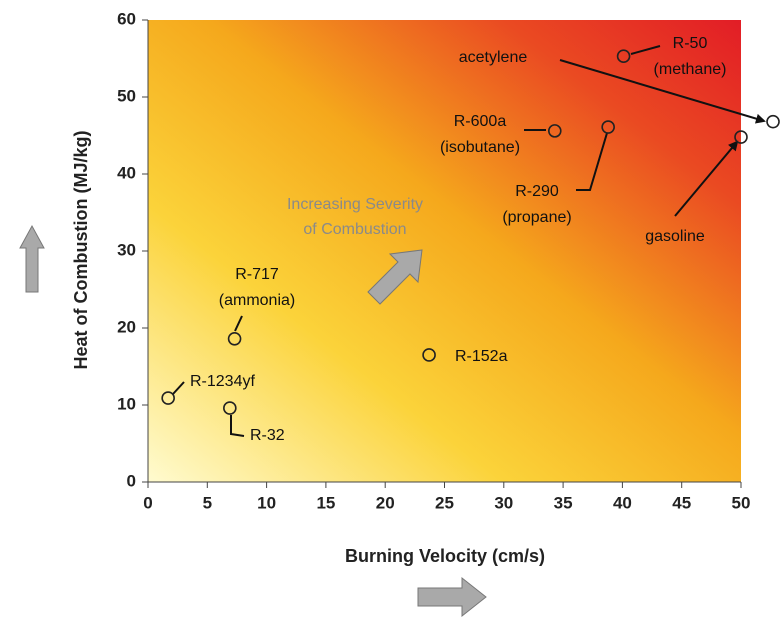 Image resolution: width=780 pixels, height=620 pixels. Describe the element at coordinates (537, 191) in the screenshot. I see `point-label: R-290` at that location.